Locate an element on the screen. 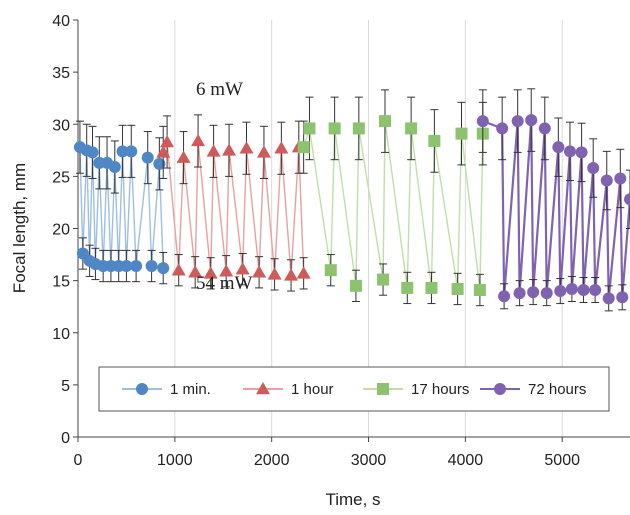 This screenshot has width=630, height=515. y-tick-label: 15 is located at coordinates (61, 282).